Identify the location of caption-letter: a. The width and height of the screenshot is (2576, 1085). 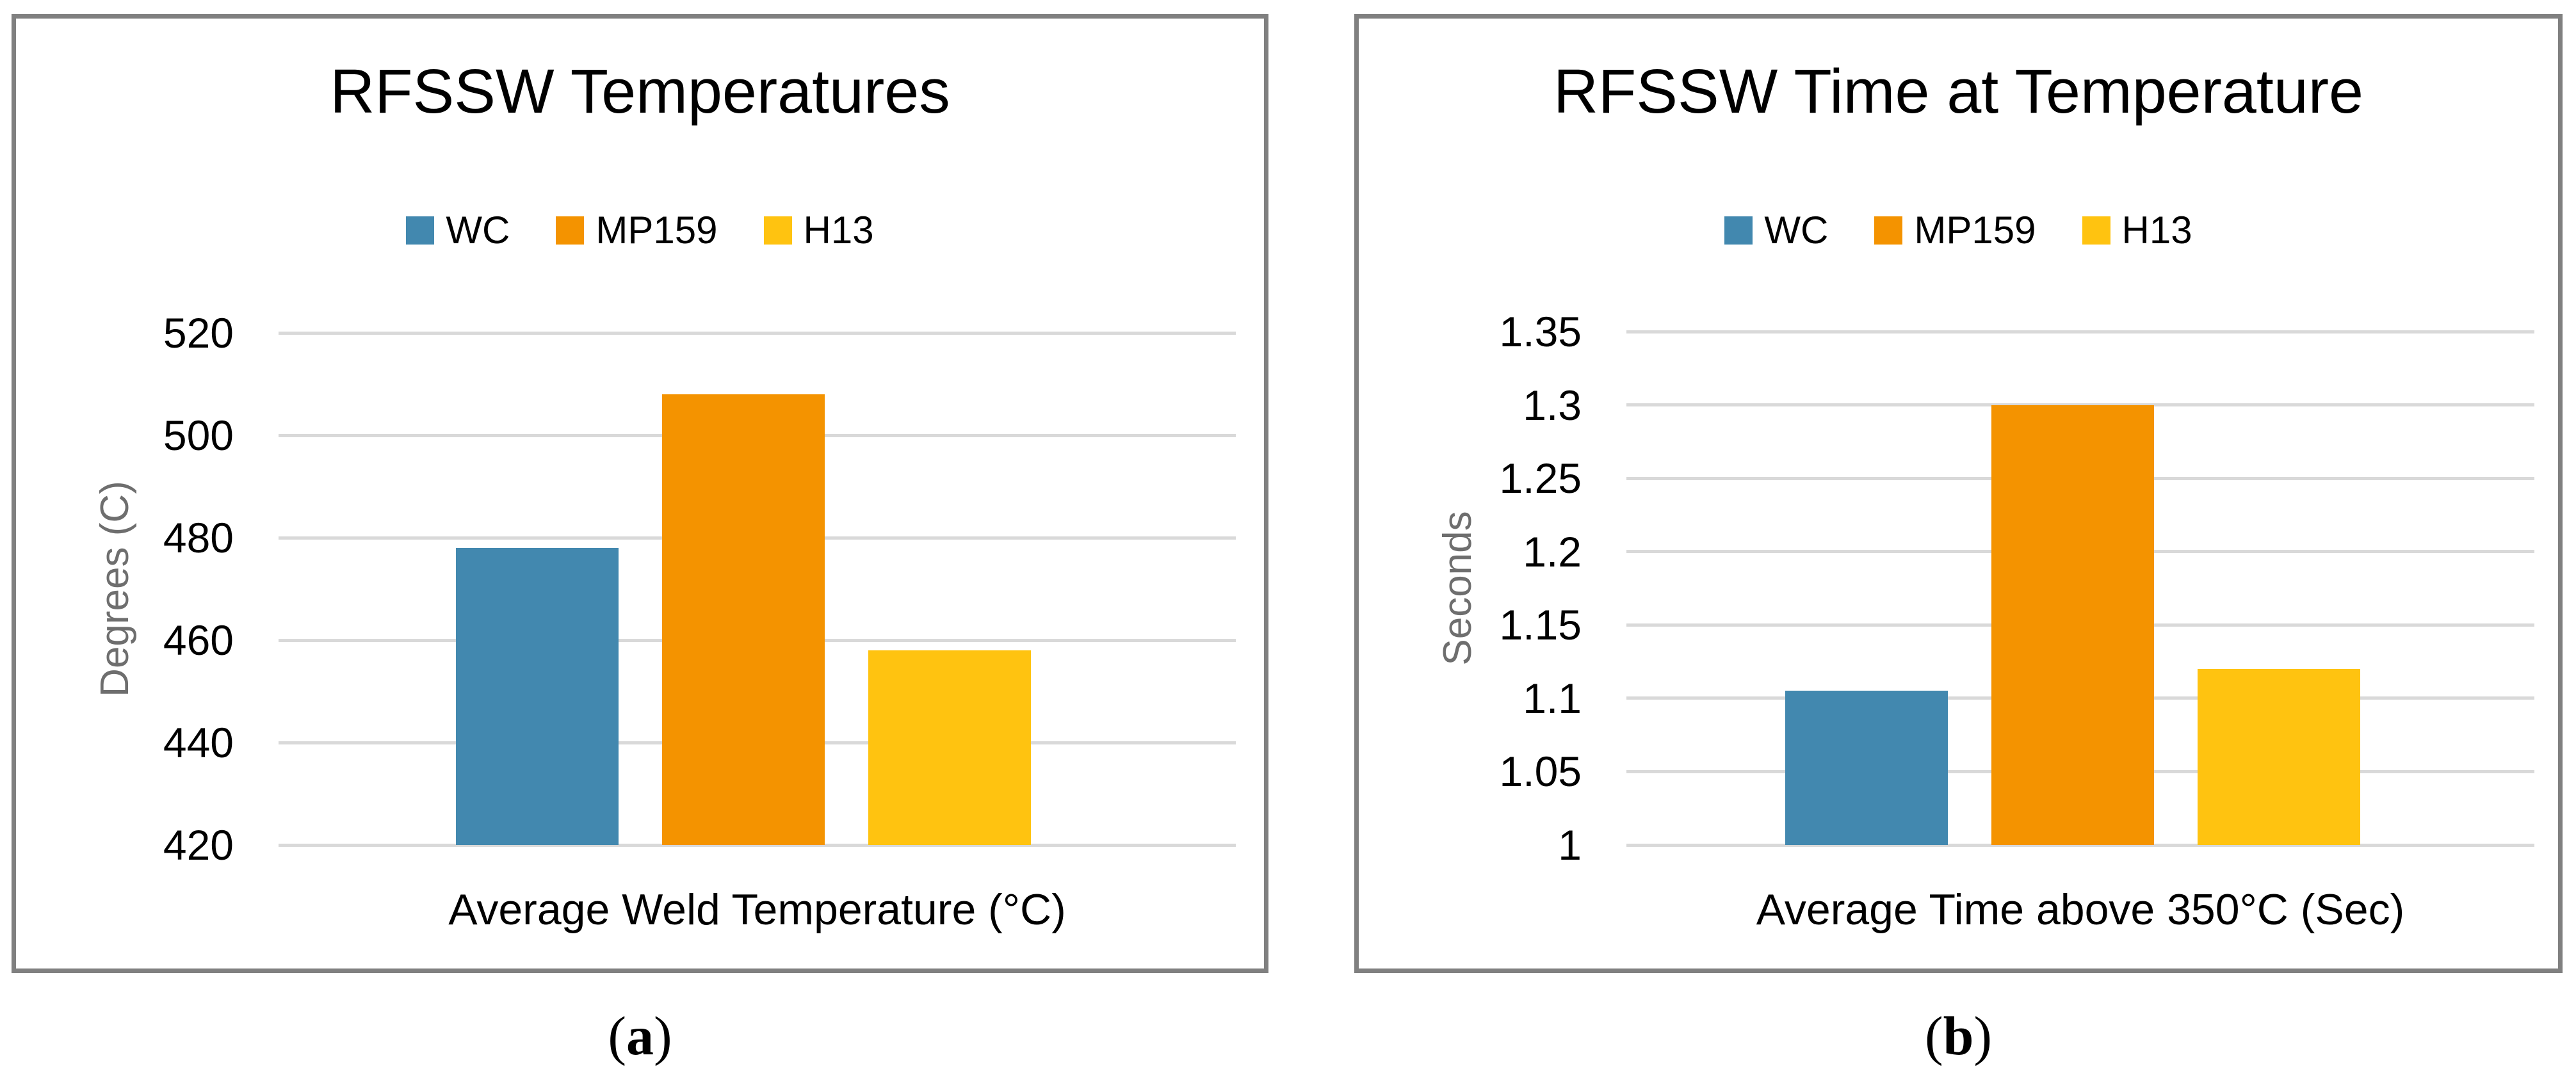
(640, 1035).